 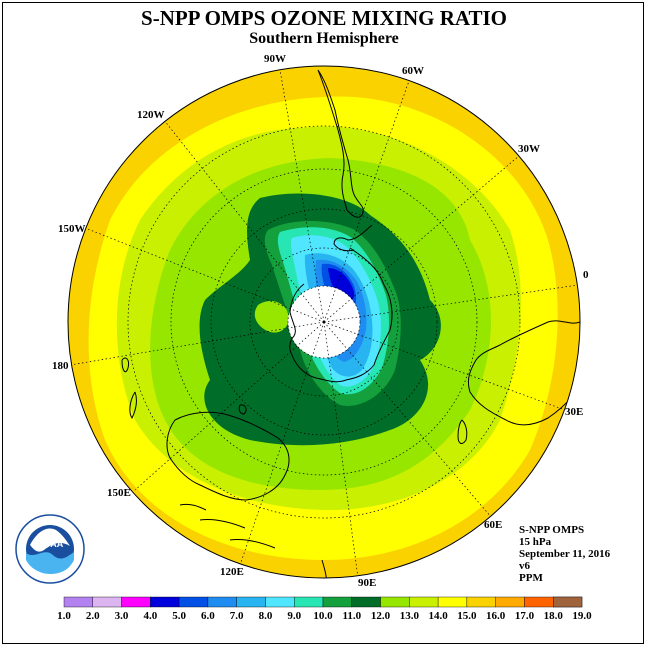 I want to click on colorbar-tick-label: 14.0, so click(x=438, y=616).